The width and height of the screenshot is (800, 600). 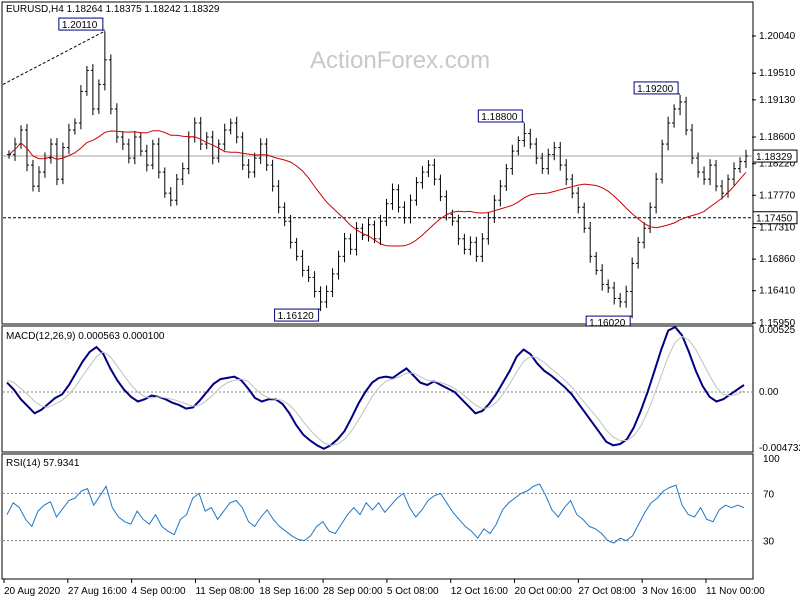 I want to click on macd-tick-label: 0.00525, so click(x=777, y=330).